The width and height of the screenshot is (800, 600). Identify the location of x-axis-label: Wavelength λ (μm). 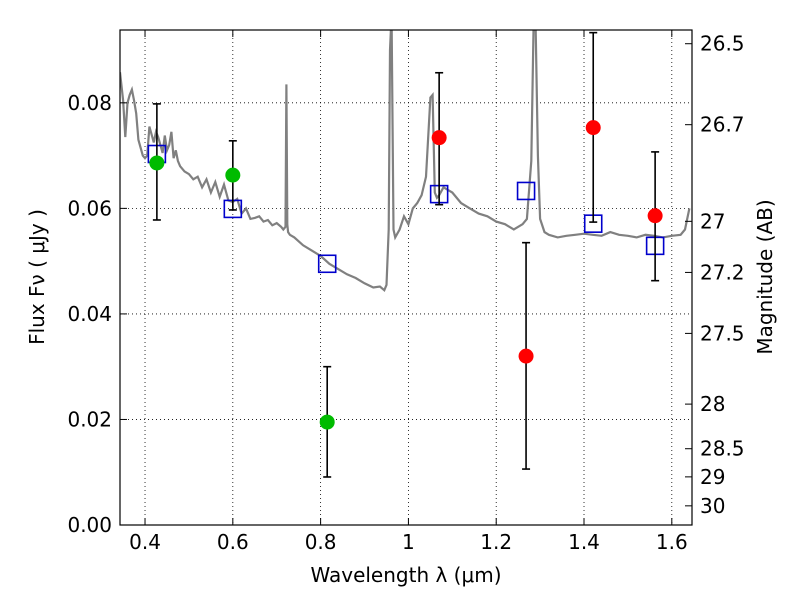
(405, 575).